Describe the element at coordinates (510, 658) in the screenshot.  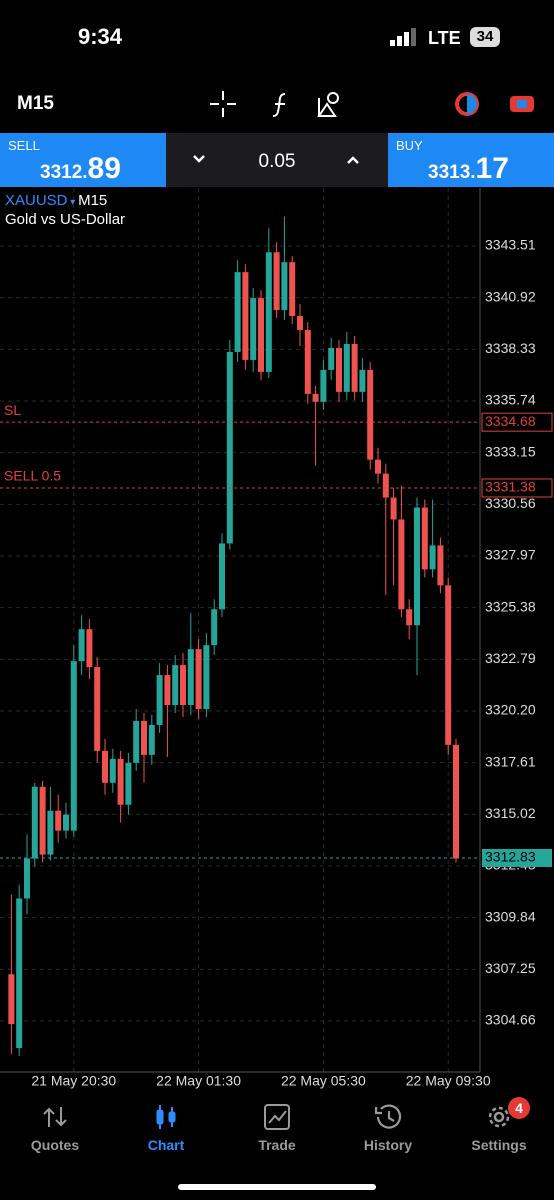
I see `y-tick-label: 3322.79` at that location.